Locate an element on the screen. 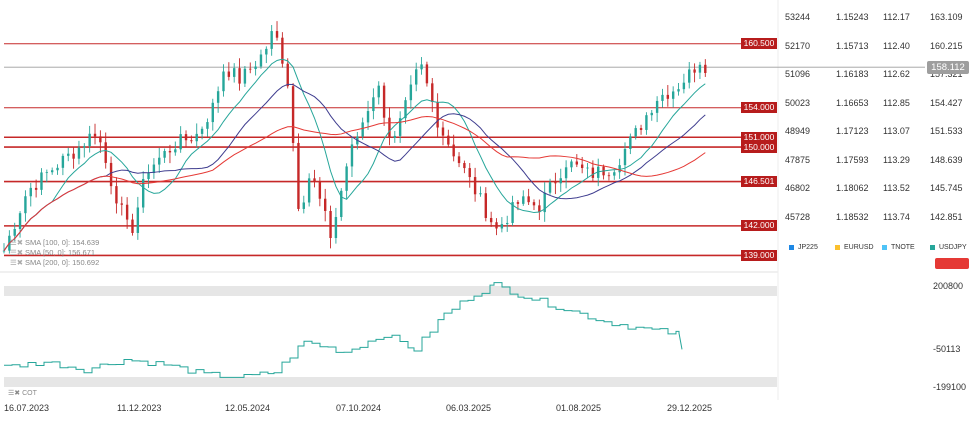 The image size is (973, 423). axis-tick-tnote: 113.29 is located at coordinates (896, 159).